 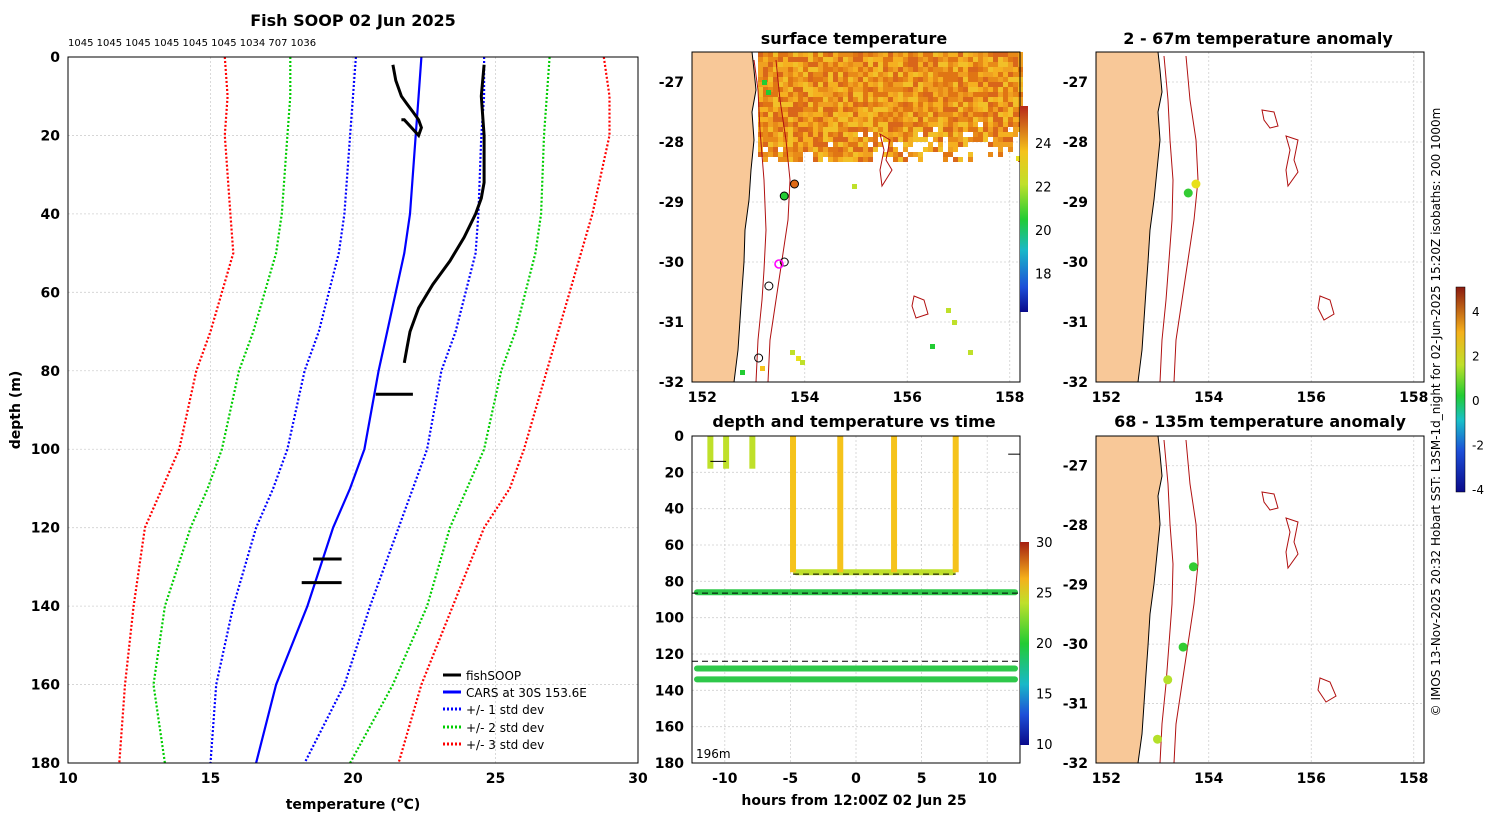 What do you see at coordinates (45, 529) in the screenshot?
I see `profile-ytick-label: 120` at bounding box center [45, 529].